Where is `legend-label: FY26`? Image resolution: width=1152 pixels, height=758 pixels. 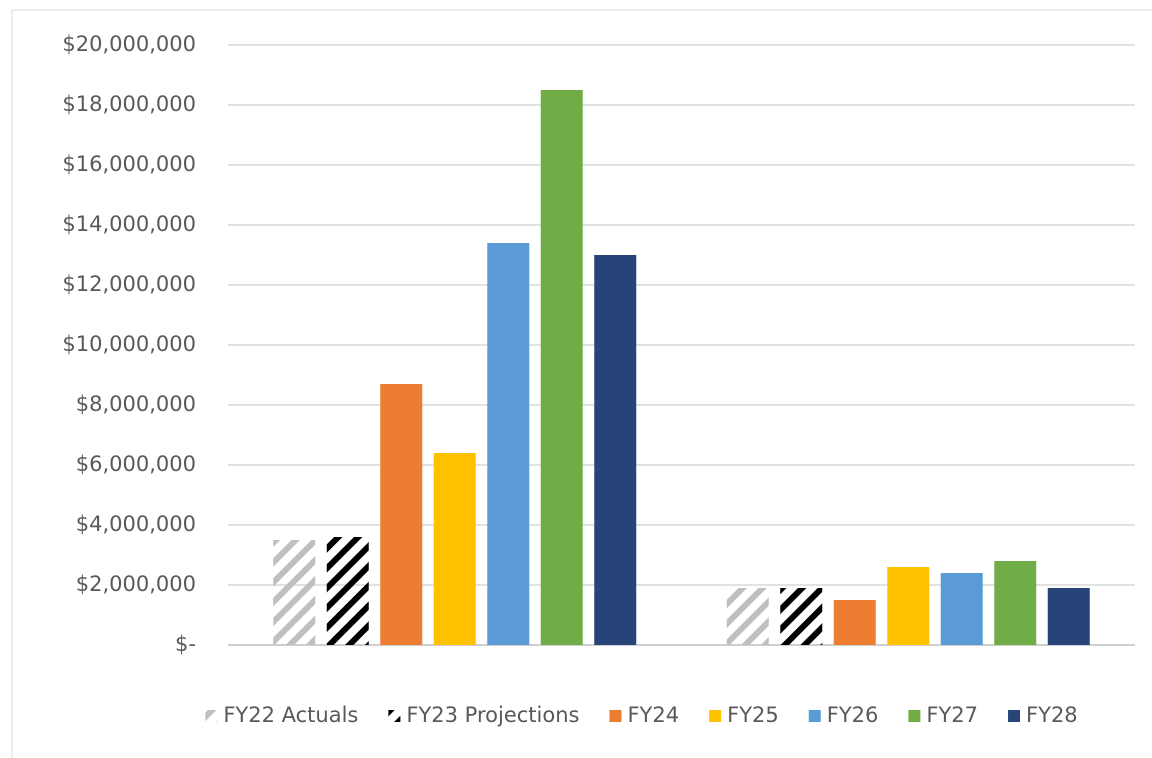
legend-label: FY26 is located at coordinates (853, 715).